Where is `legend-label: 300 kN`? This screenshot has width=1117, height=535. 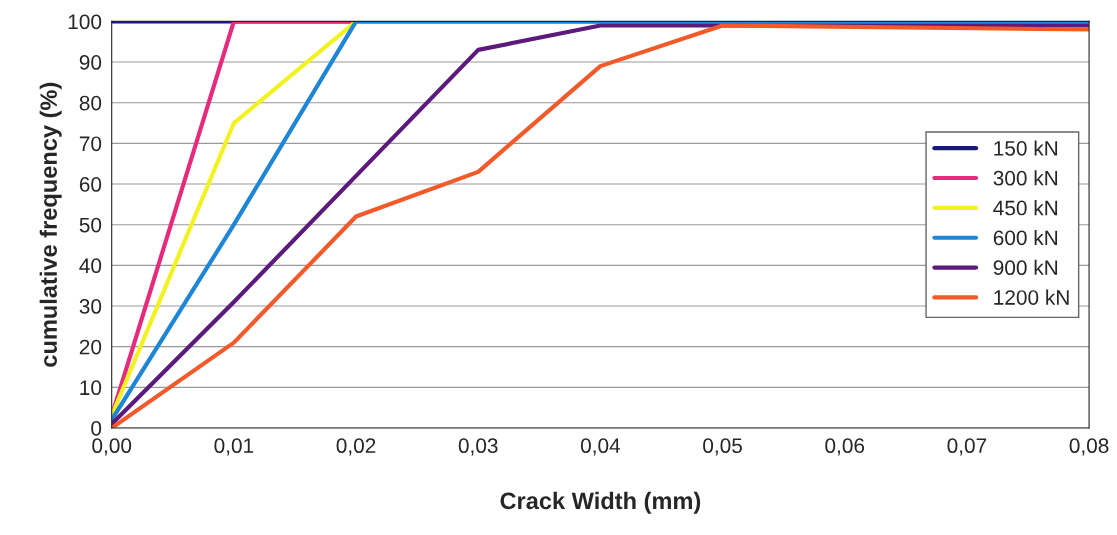
legend-label: 300 kN is located at coordinates (1025, 178).